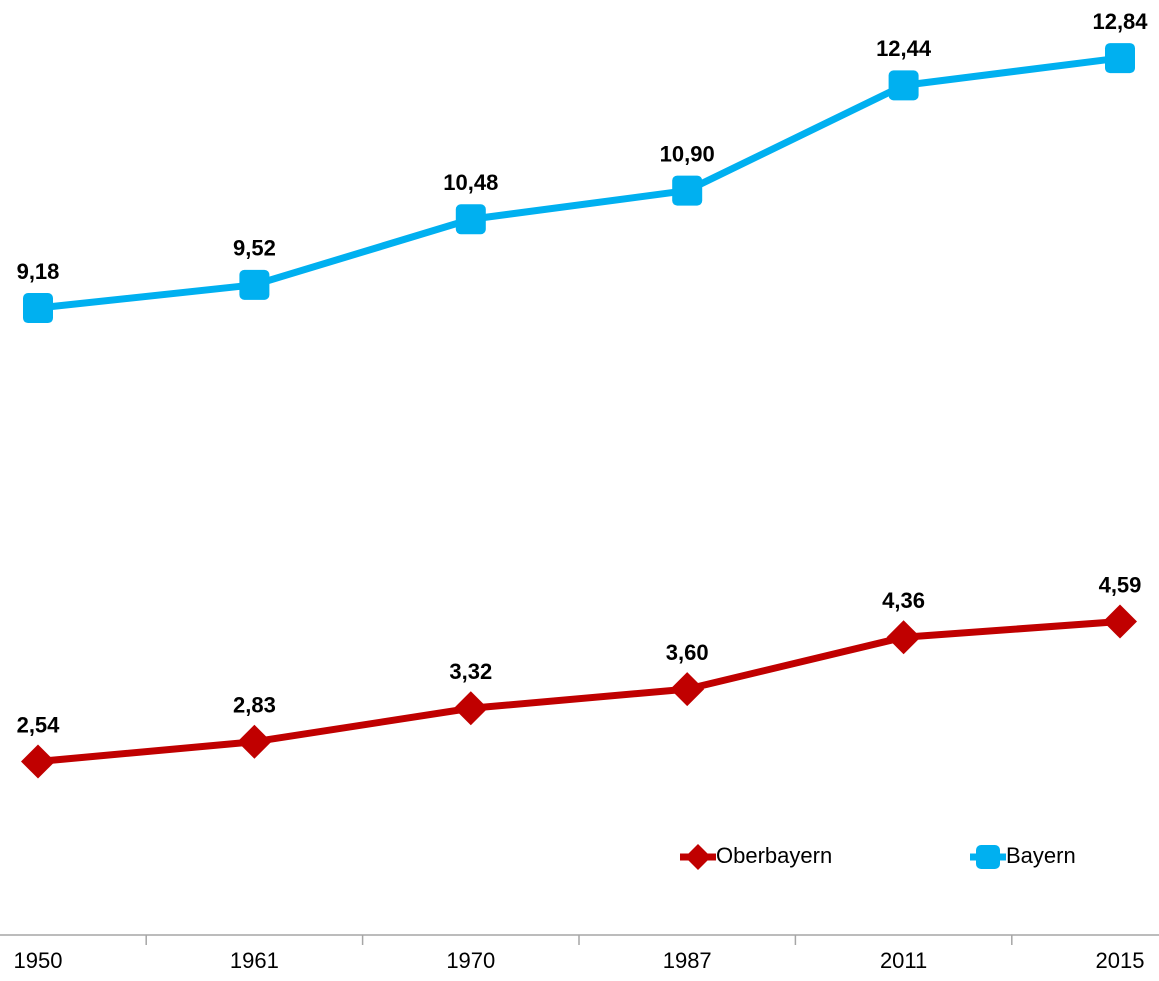 This screenshot has width=1159, height=981. I want to click on x-tick-label: 1987, so click(687, 960).